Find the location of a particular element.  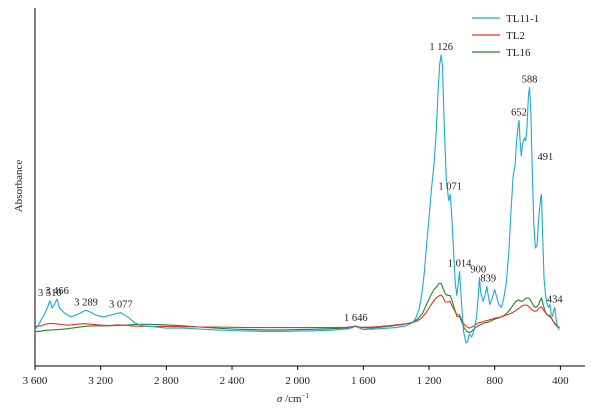

x-axis-label-superscript: −1 is located at coordinates (306, 396).